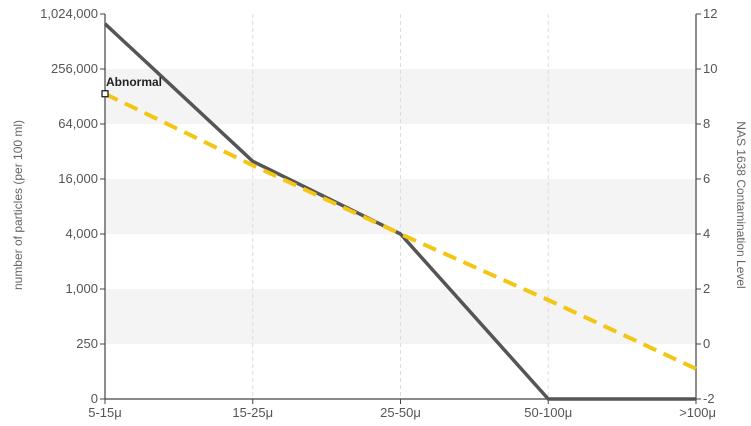  What do you see at coordinates (78, 123) in the screenshot?
I see `tick-label-left: 64,000` at bounding box center [78, 123].